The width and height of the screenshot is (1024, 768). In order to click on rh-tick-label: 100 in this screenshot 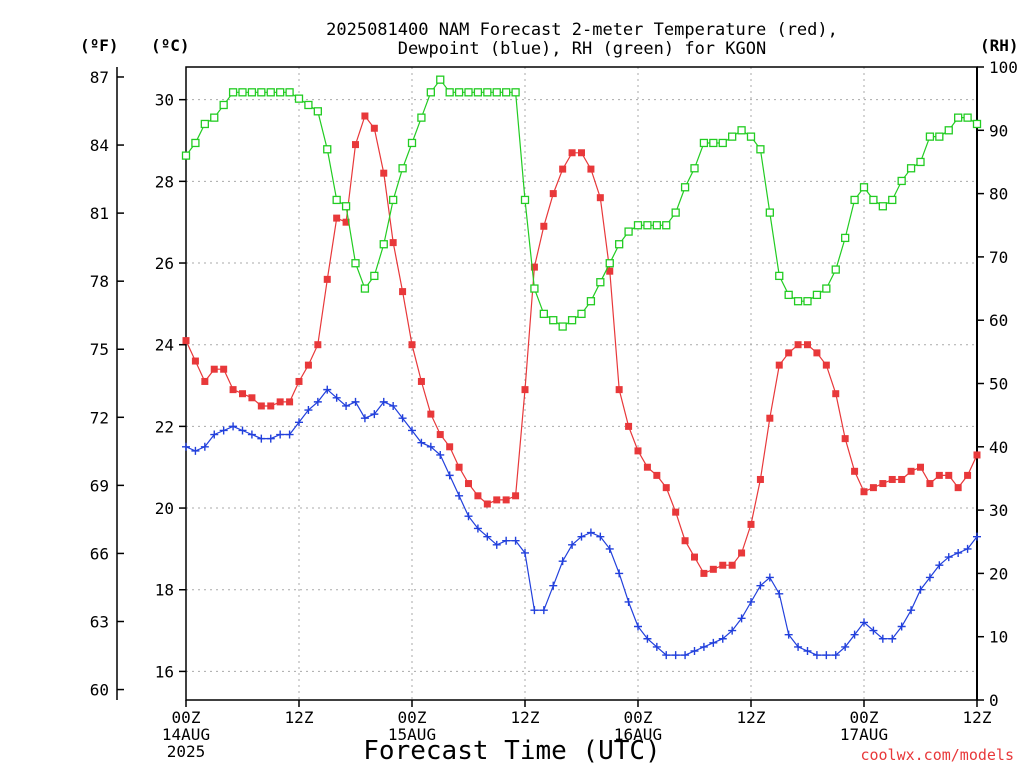, I will do `click(1003, 67)`.